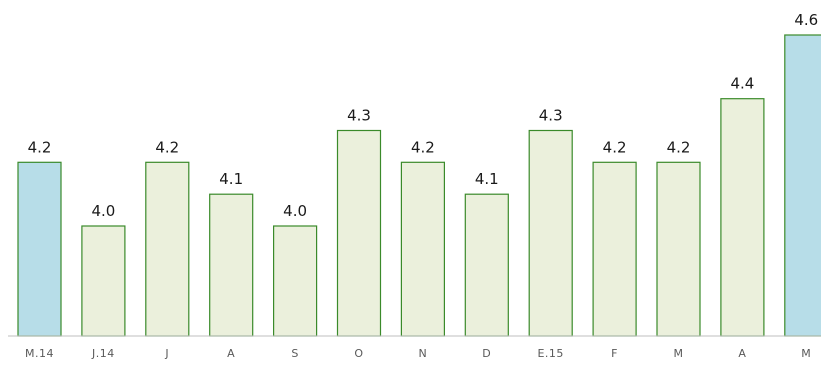 The image size is (821, 365). What do you see at coordinates (103, 211) in the screenshot?
I see `value-label-1: 4.0` at bounding box center [103, 211].